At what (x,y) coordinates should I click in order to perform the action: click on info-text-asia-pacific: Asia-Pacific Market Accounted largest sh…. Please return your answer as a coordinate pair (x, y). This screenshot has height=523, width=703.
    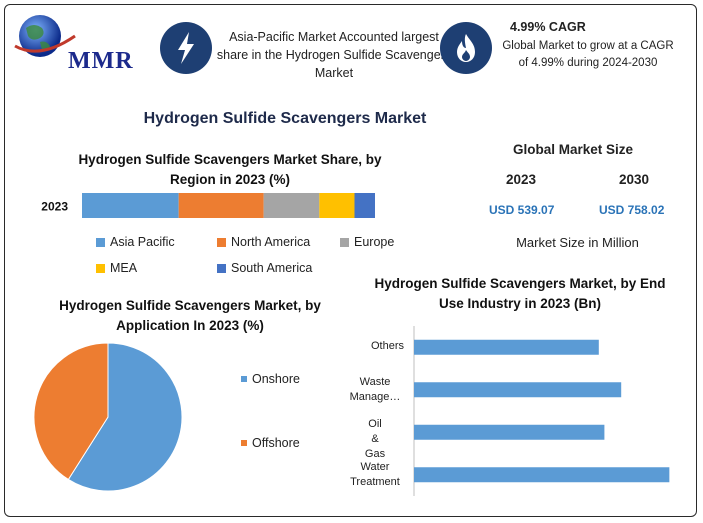
    Looking at the image, I should click on (334, 55).